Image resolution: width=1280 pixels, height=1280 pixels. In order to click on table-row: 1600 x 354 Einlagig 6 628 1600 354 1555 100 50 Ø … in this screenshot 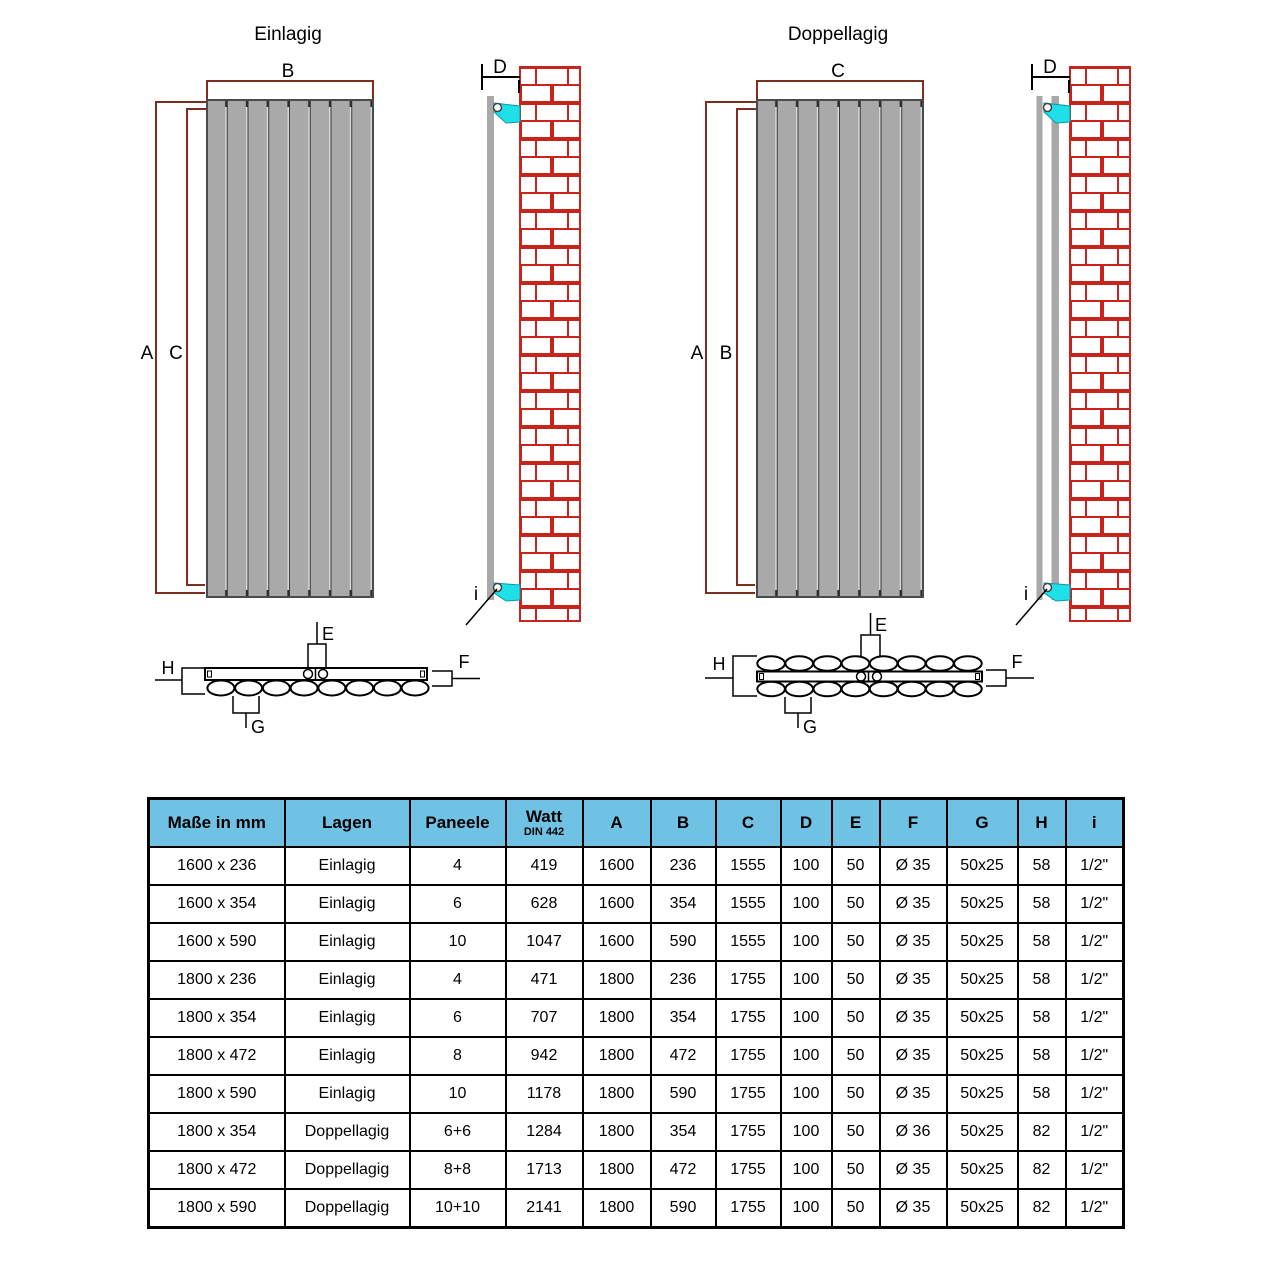, I will do `click(636, 904)`.